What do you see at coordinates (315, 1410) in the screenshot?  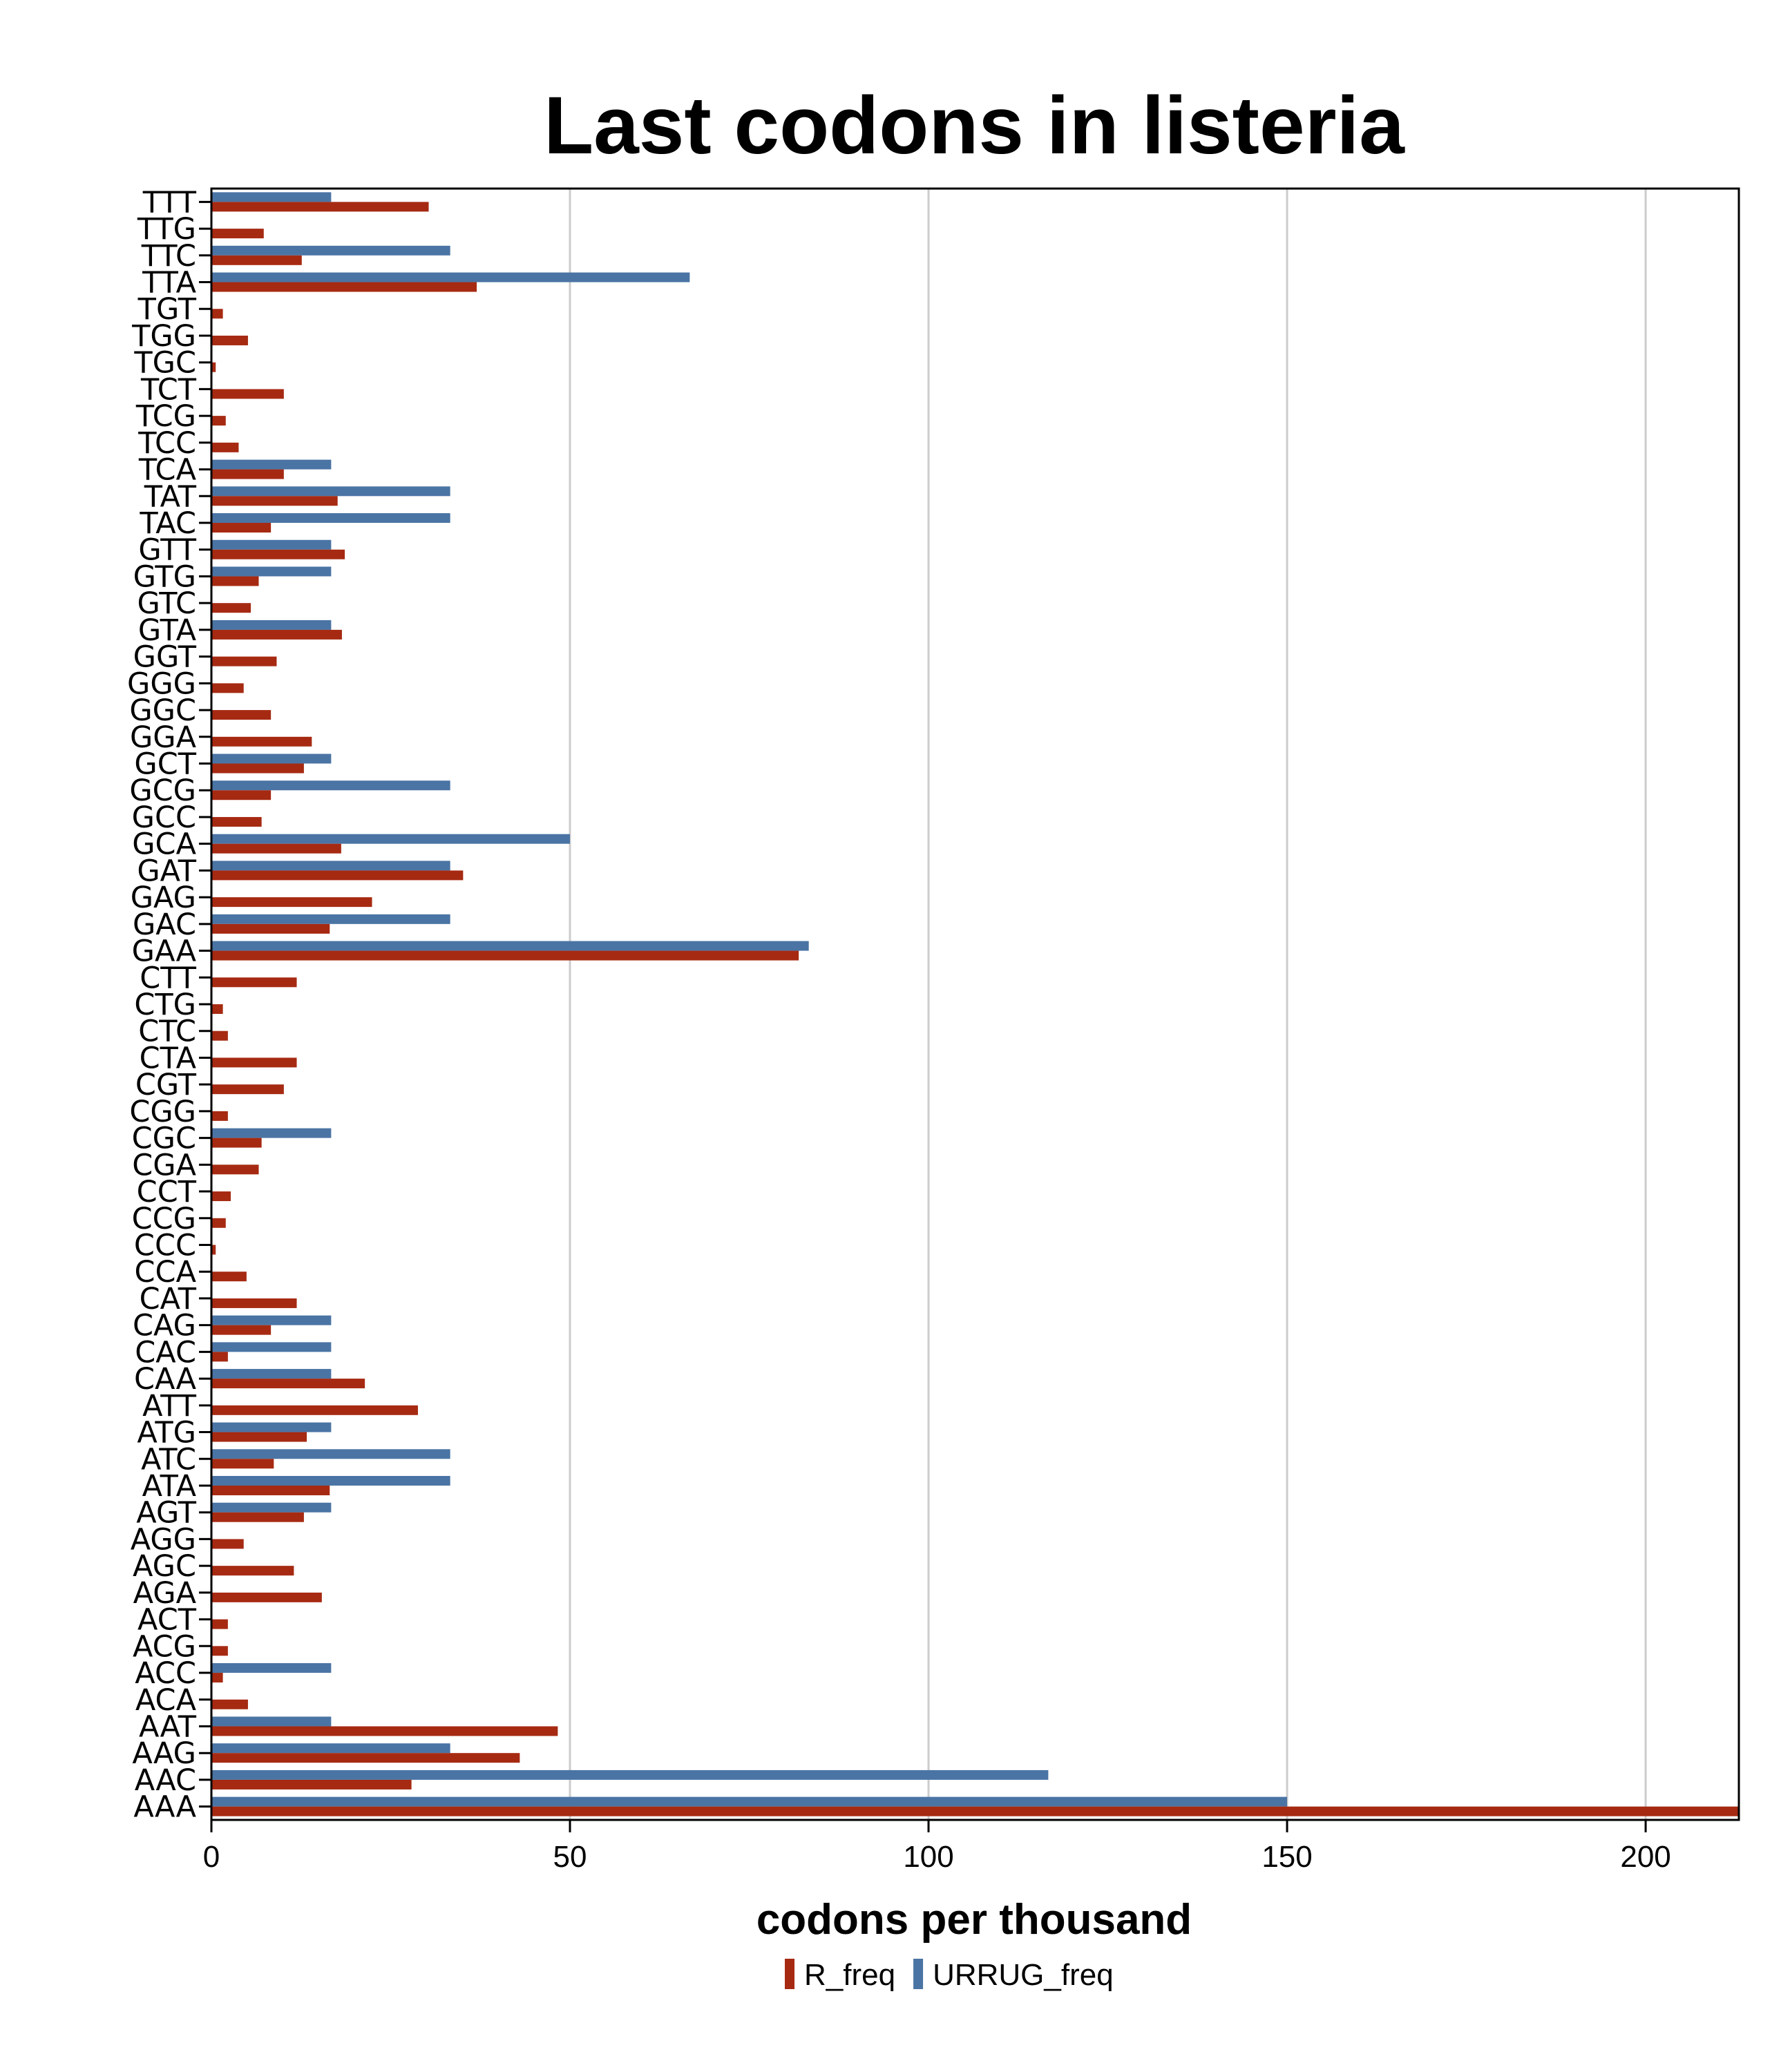 I see `bar-R_freq-ATT` at bounding box center [315, 1410].